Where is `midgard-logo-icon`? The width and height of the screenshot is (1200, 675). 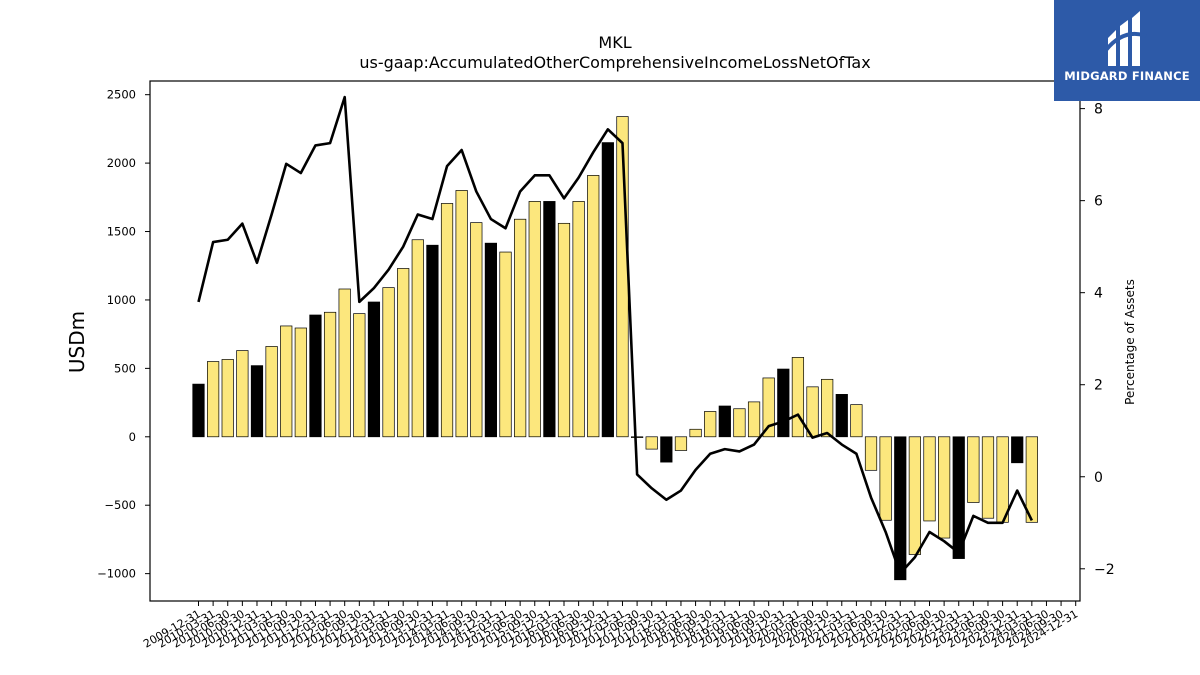
midgard-logo-icon is located at coordinates (1125, 38).